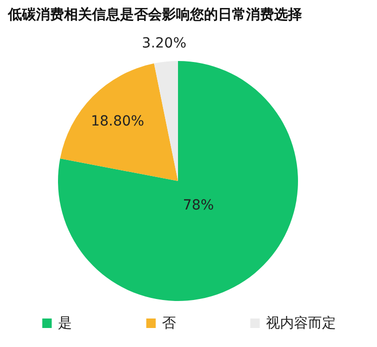 This screenshot has height=347, width=377. I want to click on legend-label: 否, so click(169, 323).